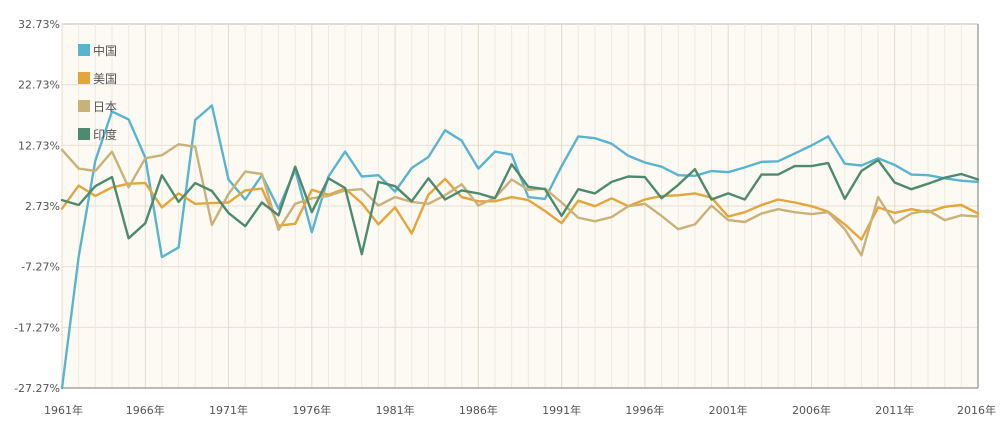 This screenshot has width=1000, height=431. I want to click on legend-label: 印度, so click(105, 134).